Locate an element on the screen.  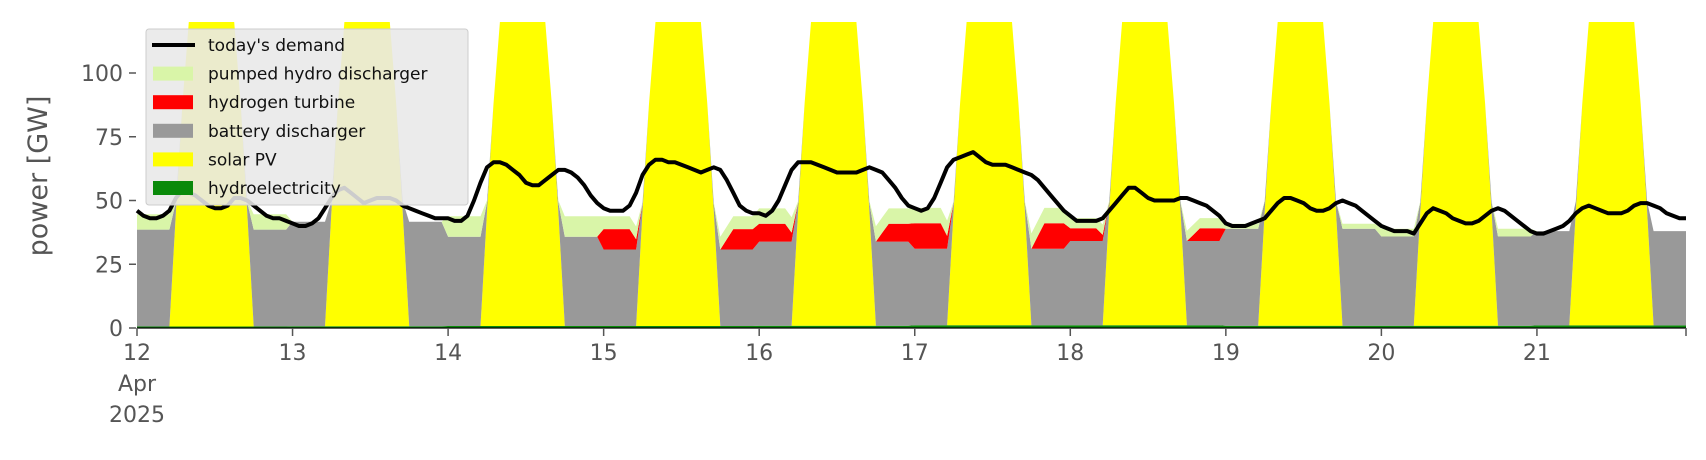
legend-label-today-s-demand: today's demand is located at coordinates (276, 46).